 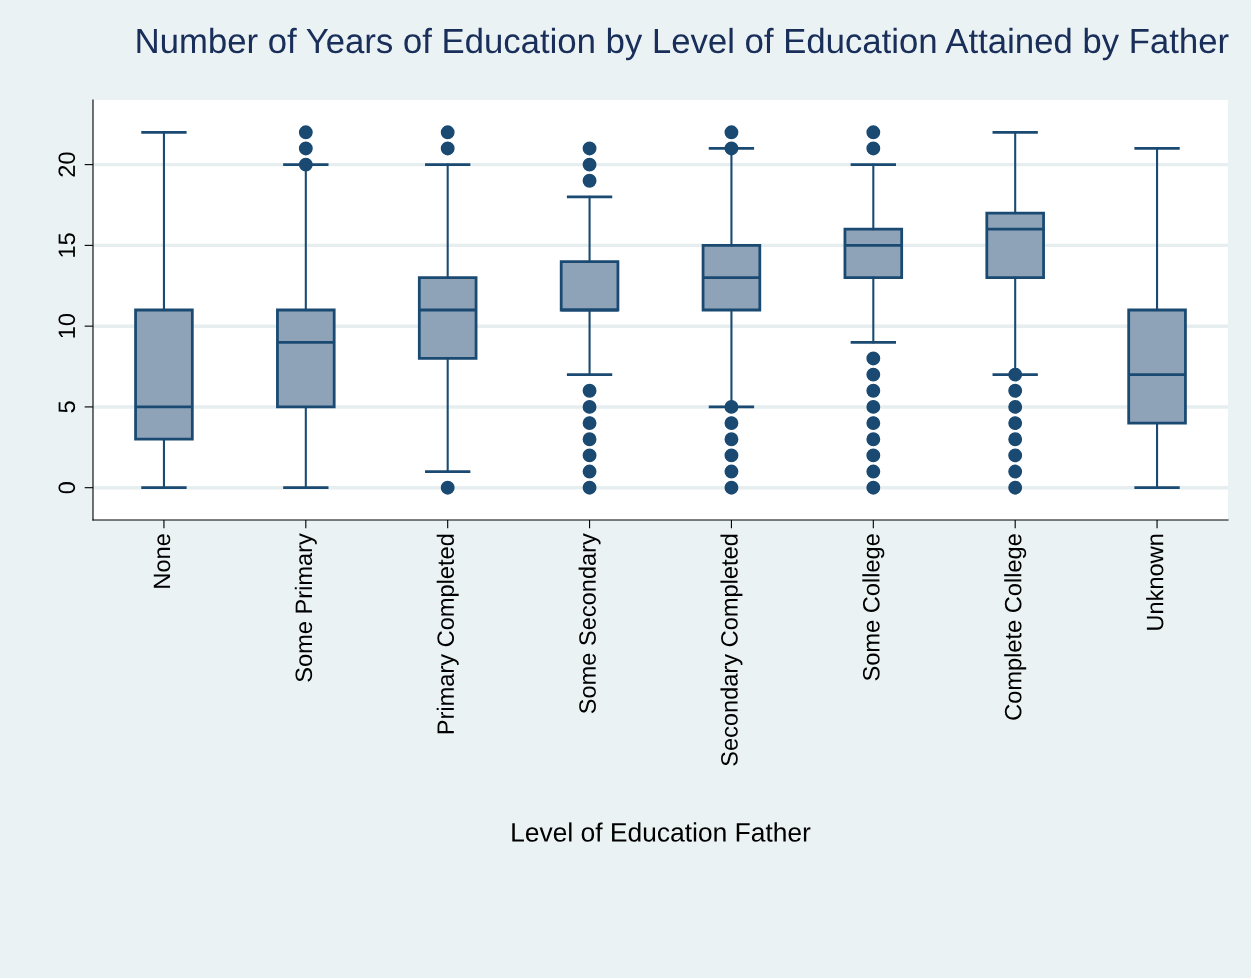 What do you see at coordinates (67, 407) in the screenshot?
I see `y-tick-label: 5` at bounding box center [67, 407].